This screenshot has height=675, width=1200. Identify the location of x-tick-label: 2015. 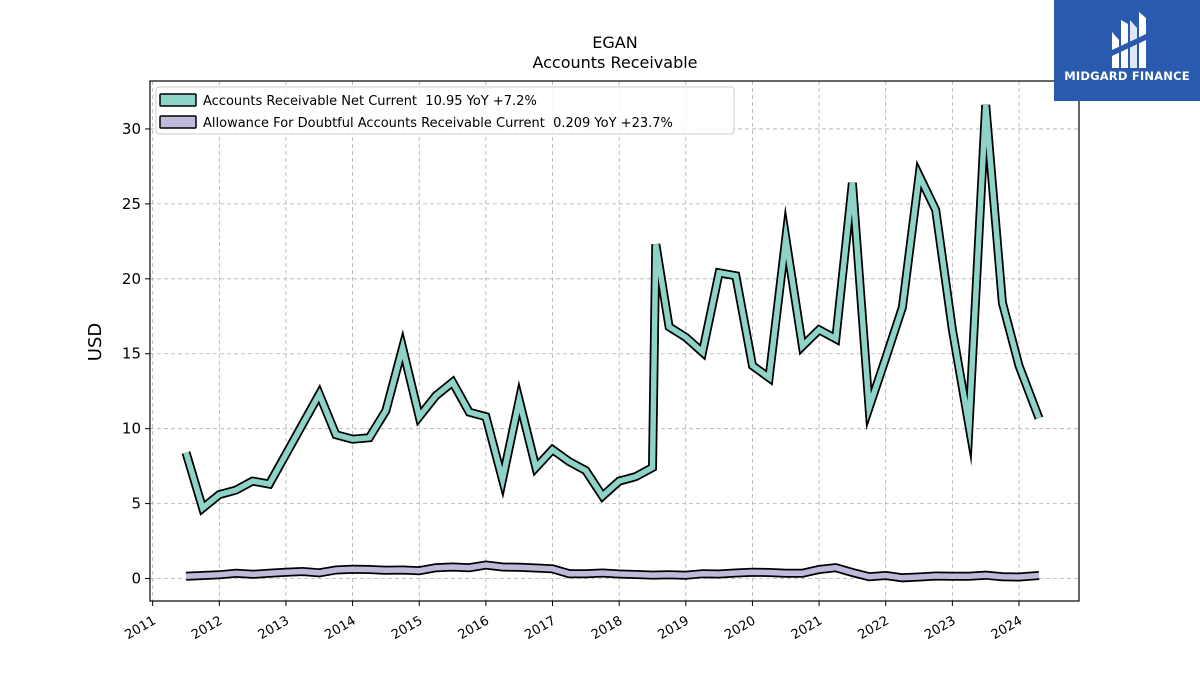
(407, 628).